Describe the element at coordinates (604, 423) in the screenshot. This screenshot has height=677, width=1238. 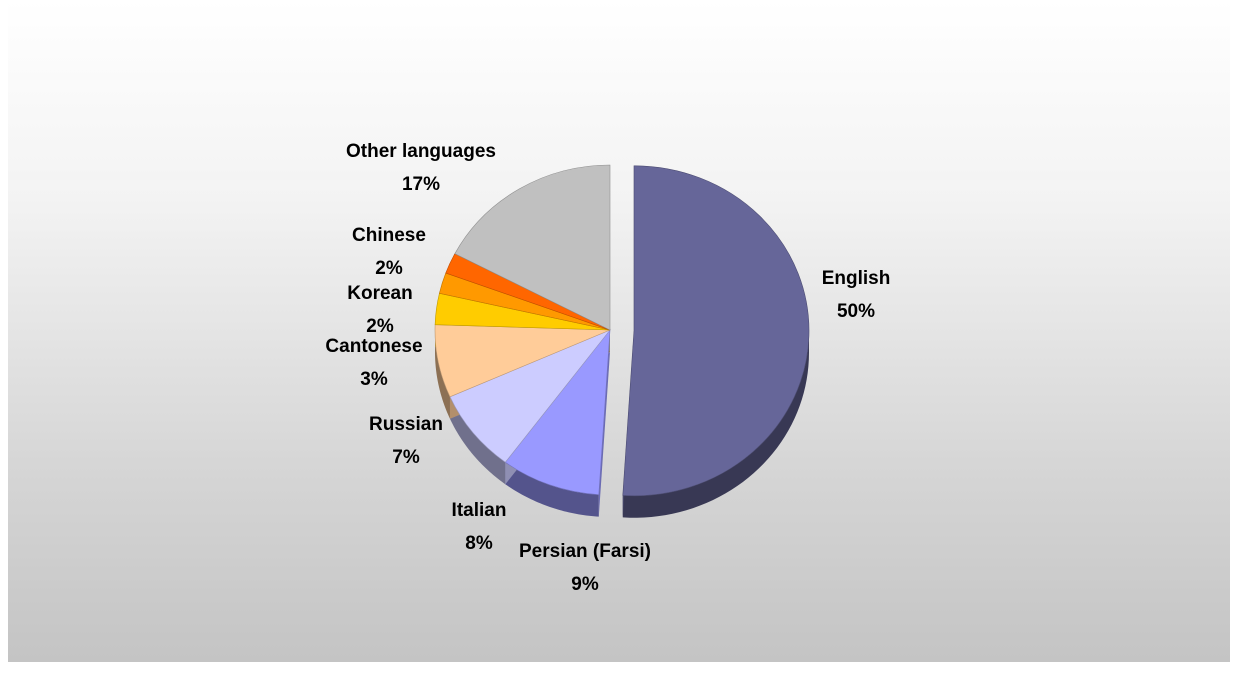
I see `slice-wall` at that location.